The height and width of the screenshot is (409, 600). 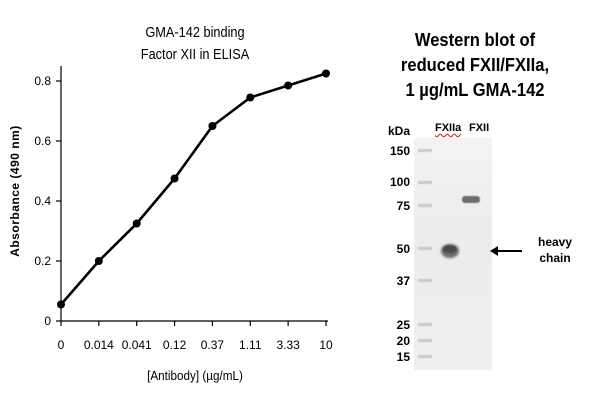 I want to click on x-tick-label-2: 0.041, so click(x=137, y=345).